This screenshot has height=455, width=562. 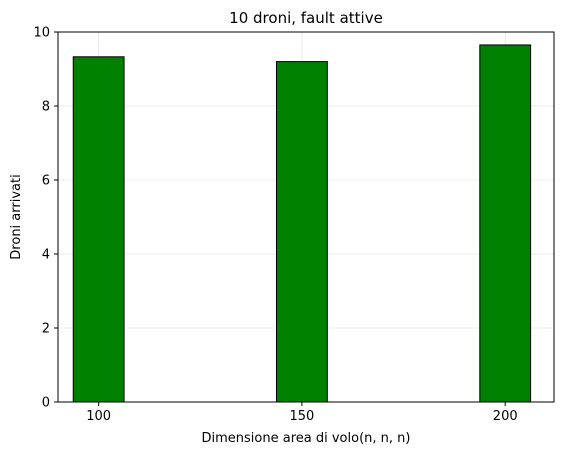 I want to click on x-tick-label: 100, so click(x=98, y=416).